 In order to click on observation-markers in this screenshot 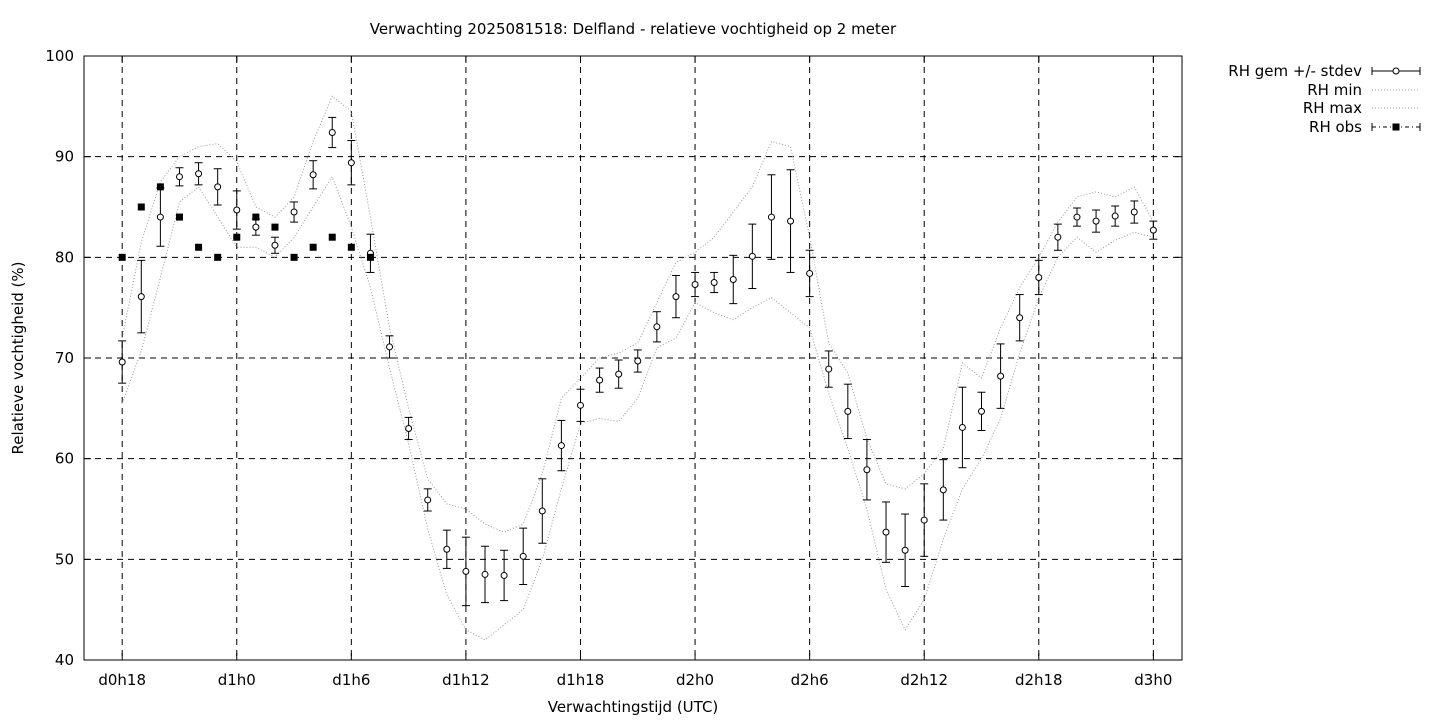, I will do `click(246, 222)`.